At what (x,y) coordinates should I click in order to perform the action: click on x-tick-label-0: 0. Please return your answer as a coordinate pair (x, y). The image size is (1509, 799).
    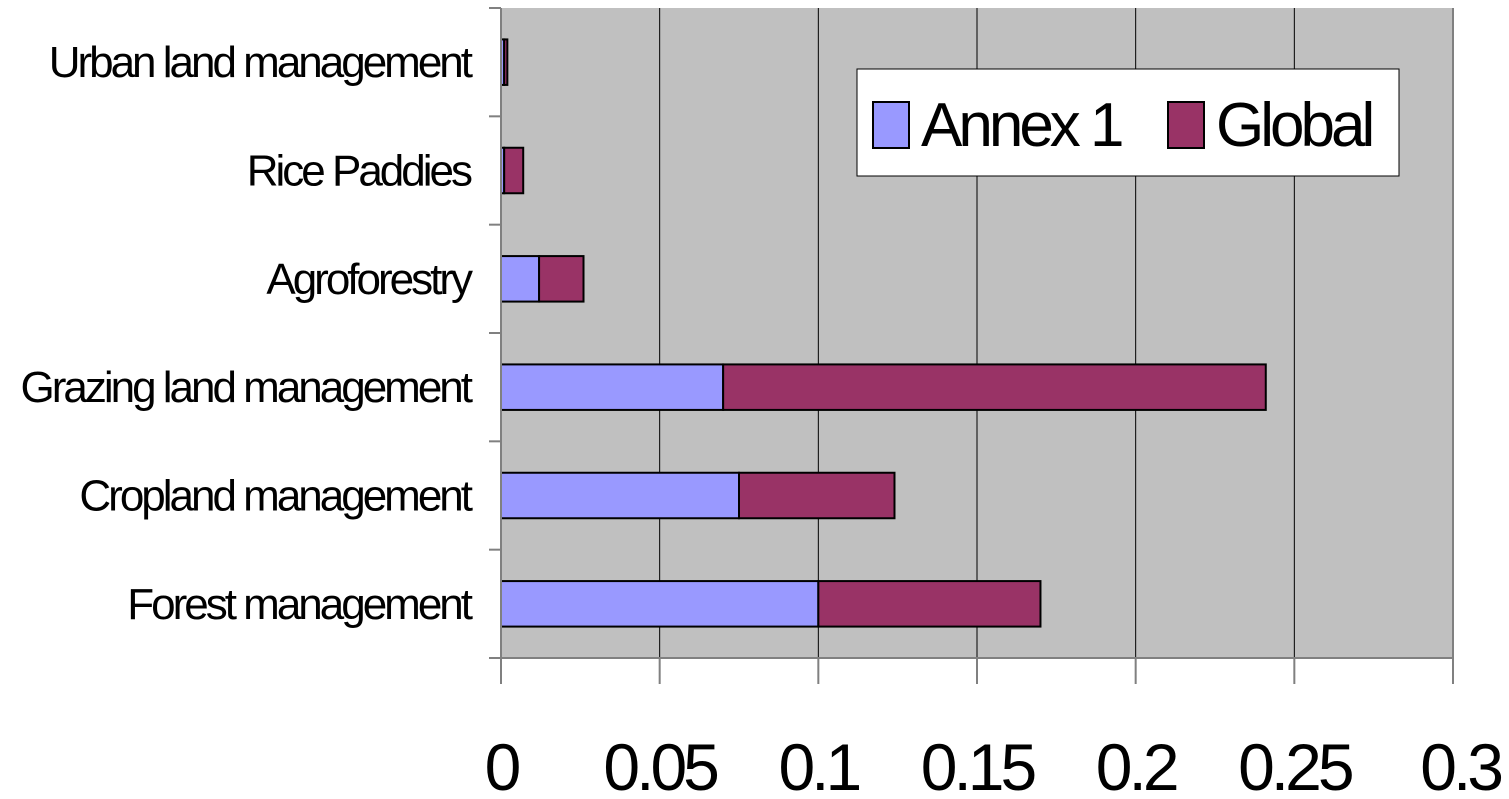
    Looking at the image, I should click on (502, 762).